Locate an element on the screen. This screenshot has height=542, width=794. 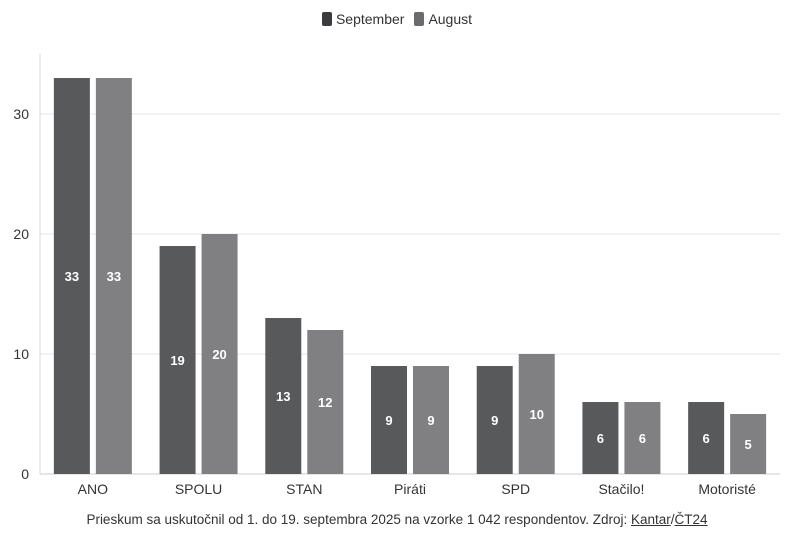
legend-item-august: August is located at coordinates (443, 19).